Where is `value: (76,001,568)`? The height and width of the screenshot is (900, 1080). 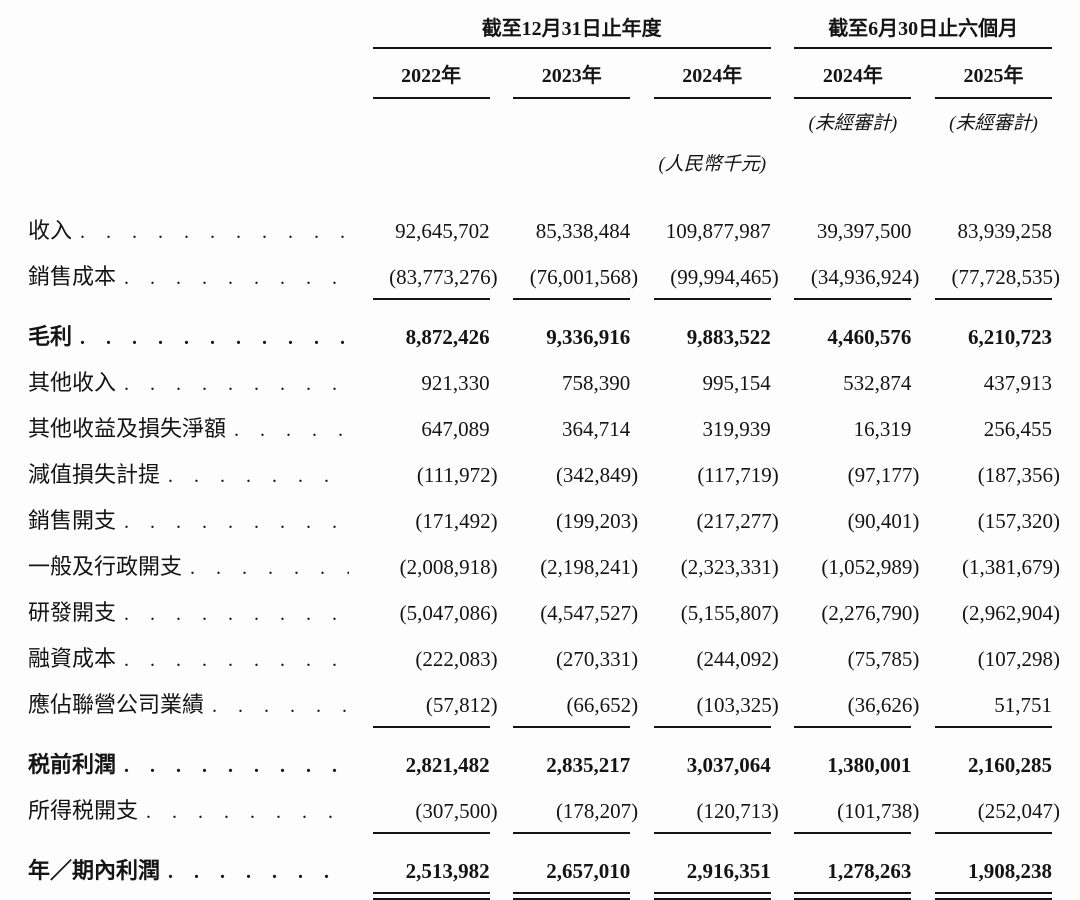
value: (76,001,568) is located at coordinates (584, 277).